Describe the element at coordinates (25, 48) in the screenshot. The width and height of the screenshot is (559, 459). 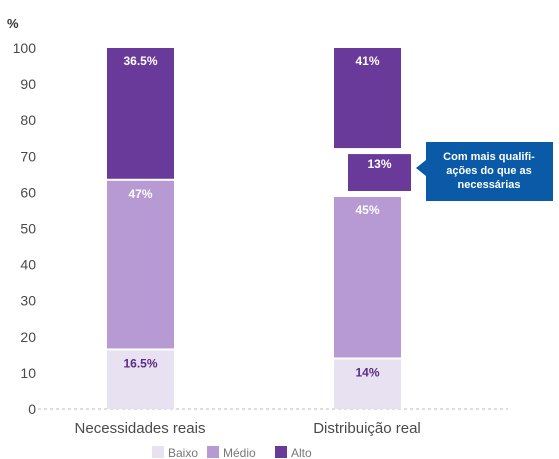
I see `y-tick-label: 100` at that location.